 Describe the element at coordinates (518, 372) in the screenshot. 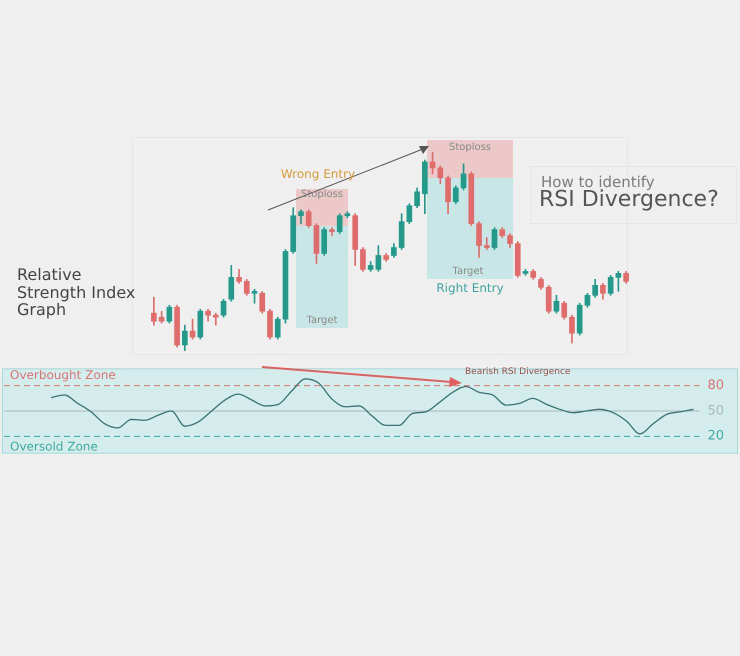

I see `annotation: Bearish RSI Divergence` at that location.